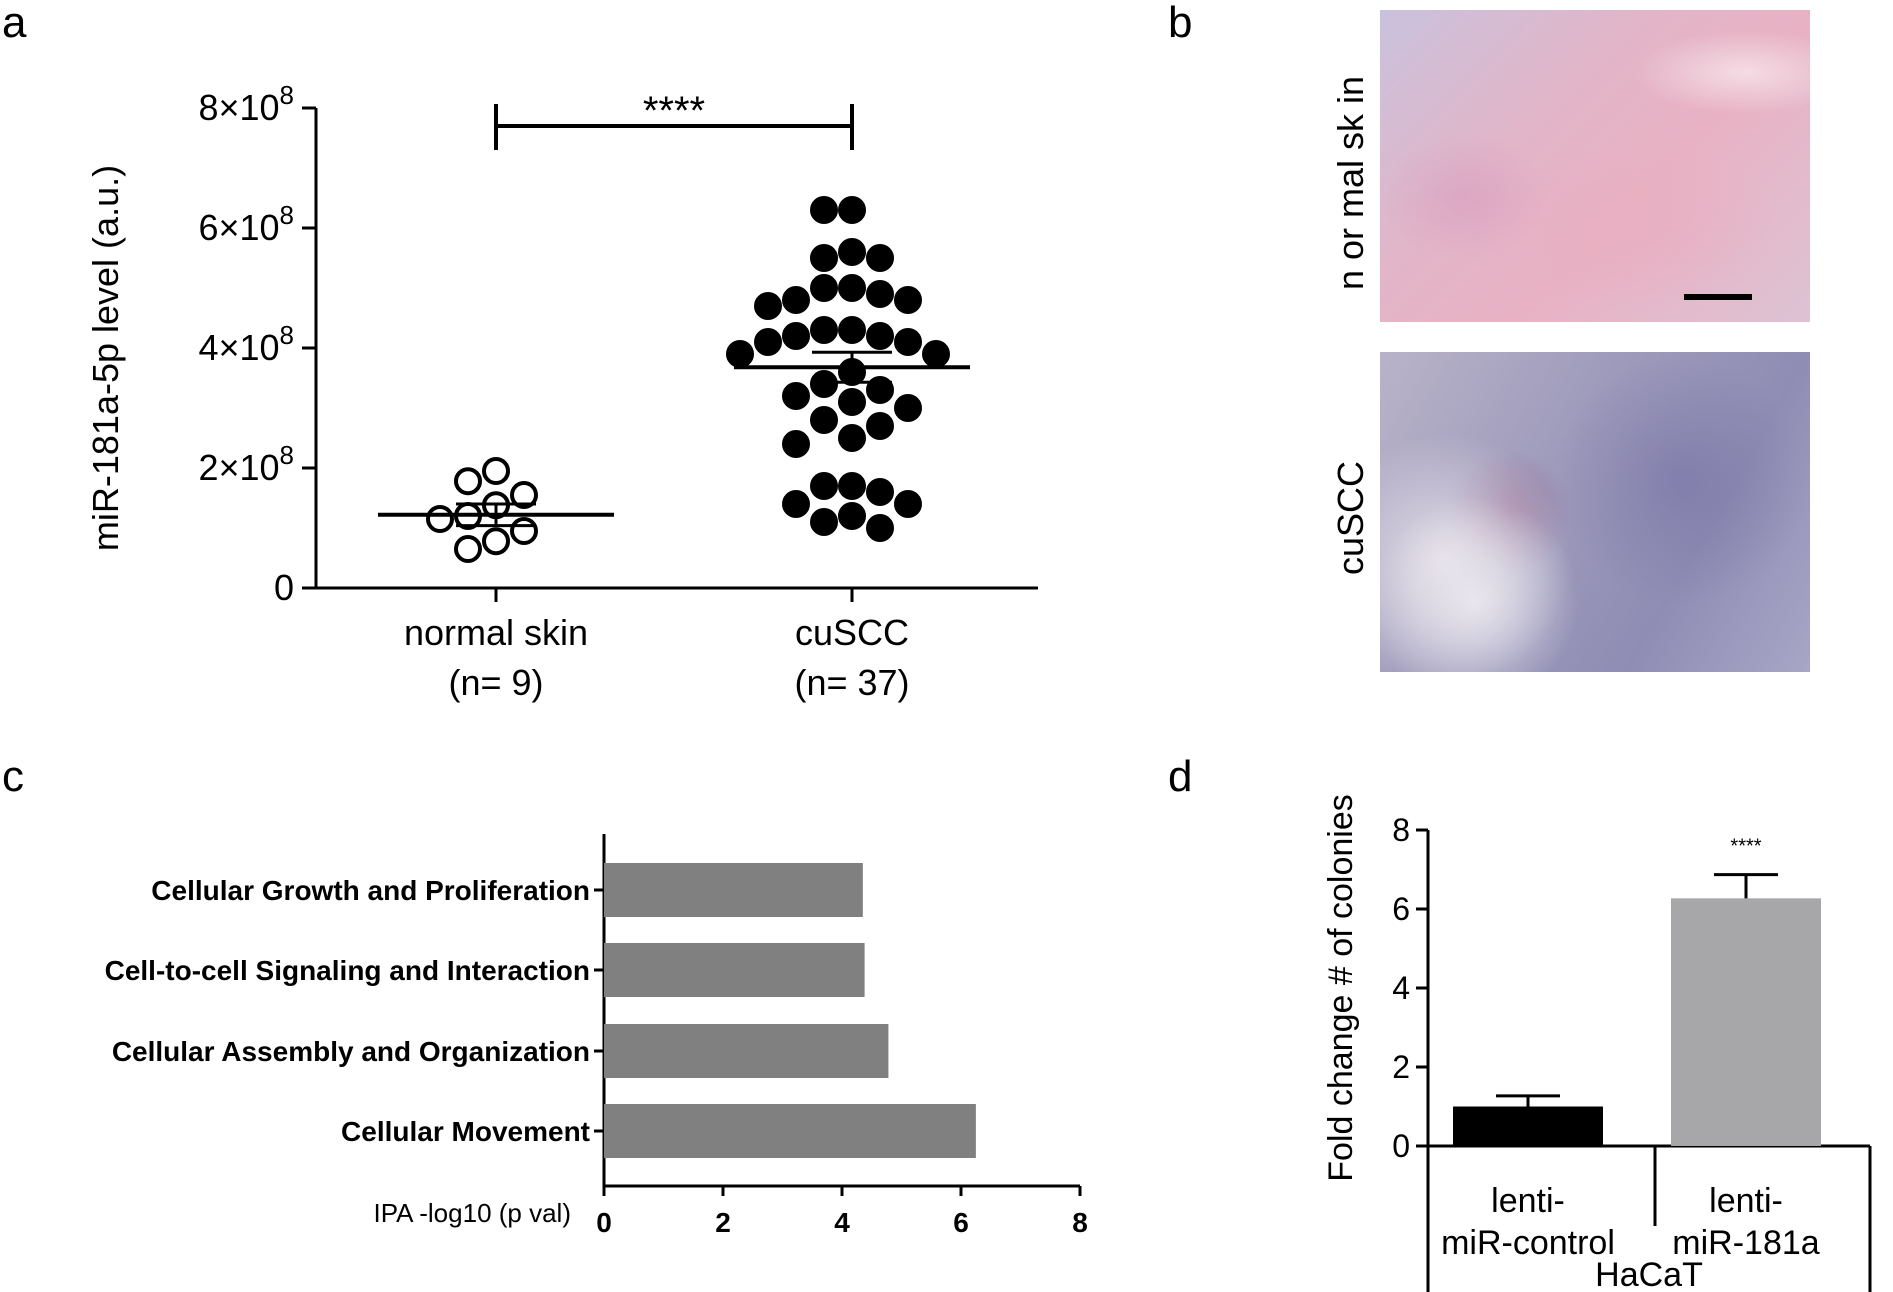 The image size is (1893, 1292). Describe the element at coordinates (842, 1222) in the screenshot. I see `x-tick-label-c: 4` at that location.